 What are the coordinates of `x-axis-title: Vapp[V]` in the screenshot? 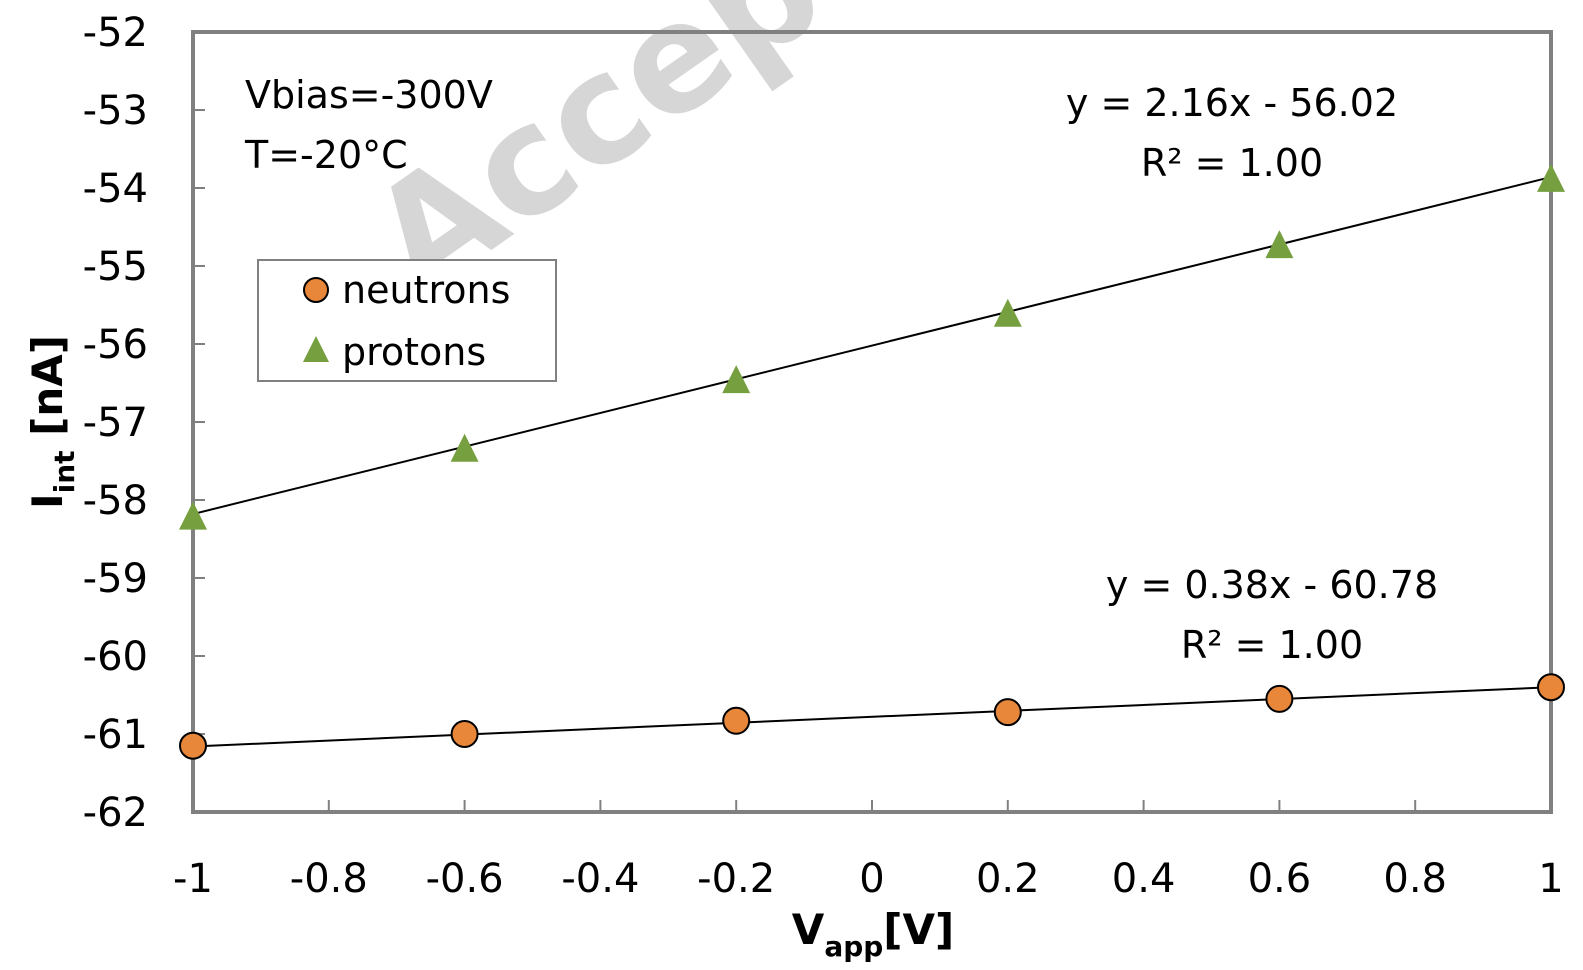 It's located at (873, 934).